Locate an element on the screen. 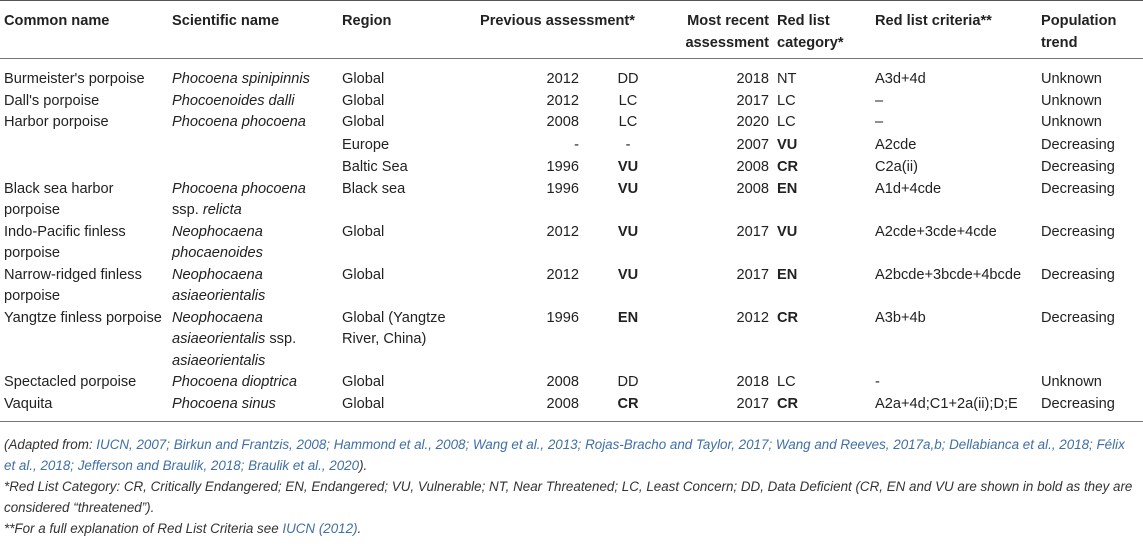  cell-common-name: Dall's porpoise is located at coordinates (84, 102).